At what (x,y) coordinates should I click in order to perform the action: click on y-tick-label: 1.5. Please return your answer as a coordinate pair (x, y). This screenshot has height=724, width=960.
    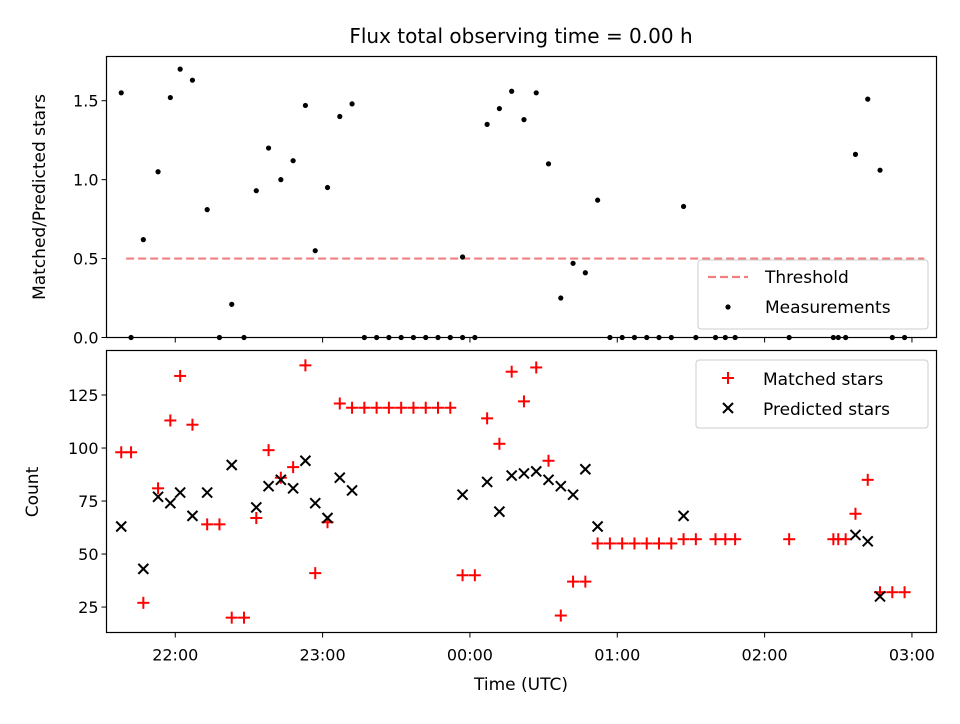
    Looking at the image, I should click on (85, 101).